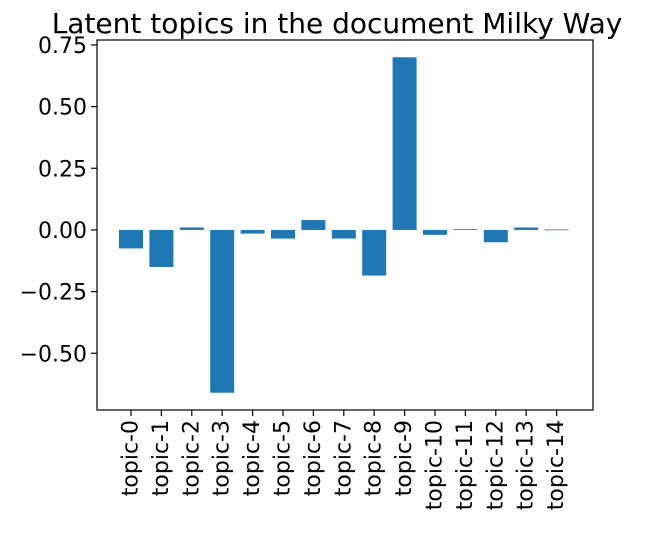 The width and height of the screenshot is (660, 533). Describe the element at coordinates (62, 231) in the screenshot. I see `y-tick-label: 0.00` at that location.